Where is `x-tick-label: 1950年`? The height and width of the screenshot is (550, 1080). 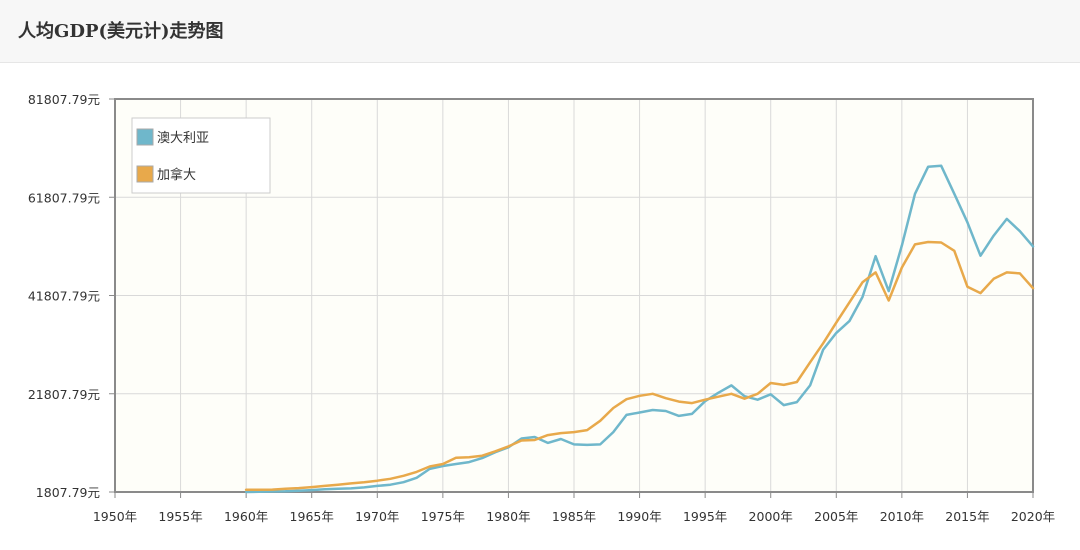
x-tick-label: 1950年 is located at coordinates (115, 516).